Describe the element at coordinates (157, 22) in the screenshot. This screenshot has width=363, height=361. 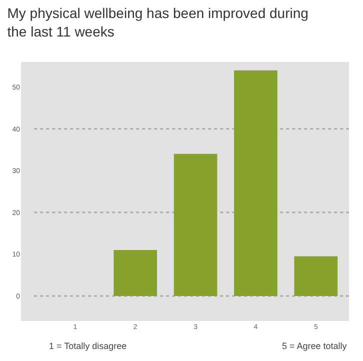
I see `chart-title: My physical wellbeing has been improved during the last 11 weeks` at that location.